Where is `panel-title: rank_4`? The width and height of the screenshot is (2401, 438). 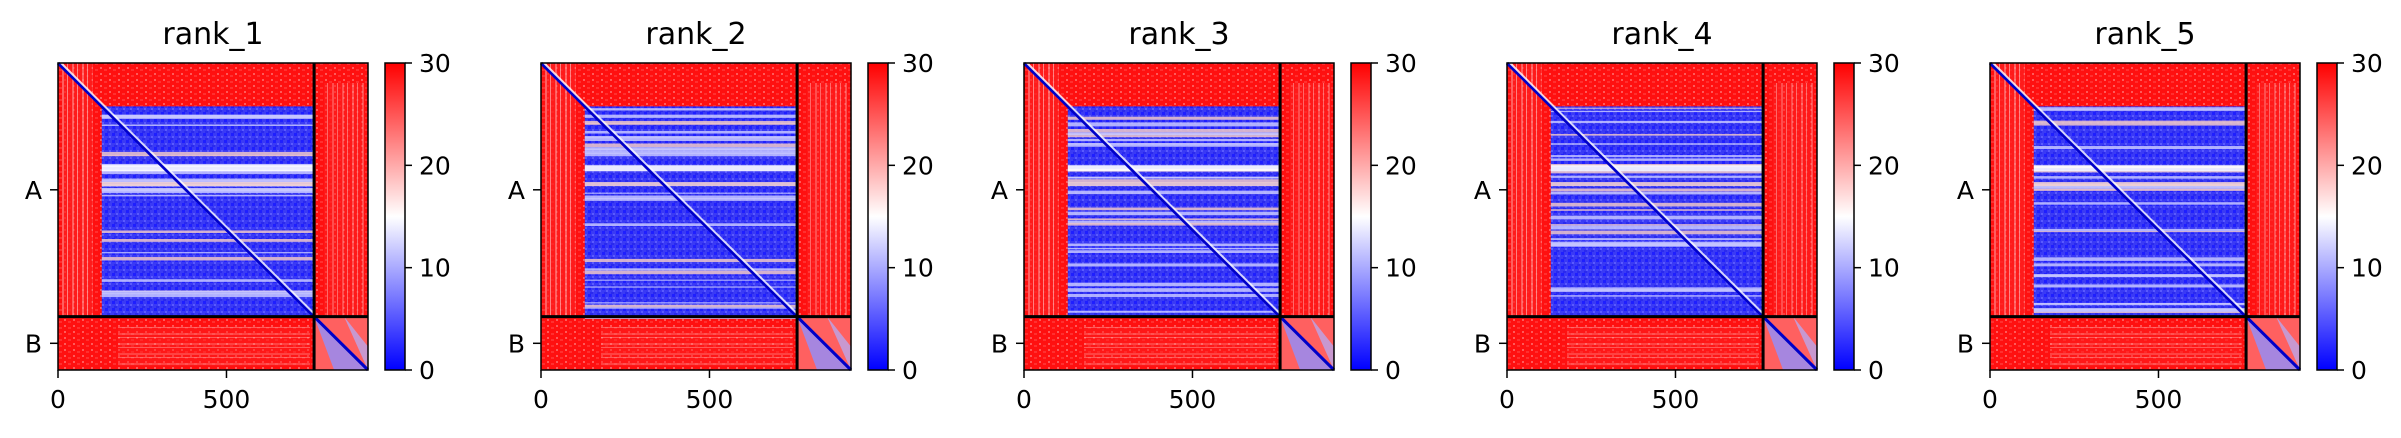 panel-title: rank_4 is located at coordinates (1661, 34).